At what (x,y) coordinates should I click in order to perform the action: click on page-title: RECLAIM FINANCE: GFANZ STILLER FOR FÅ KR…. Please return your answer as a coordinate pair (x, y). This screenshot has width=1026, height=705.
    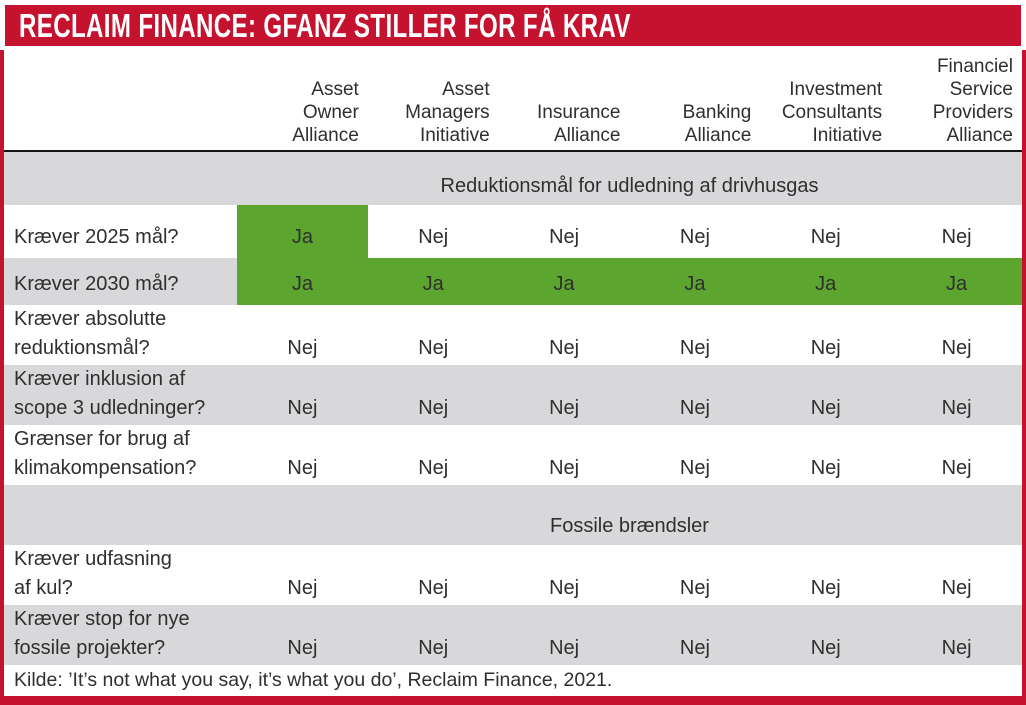
    Looking at the image, I should click on (325, 25).